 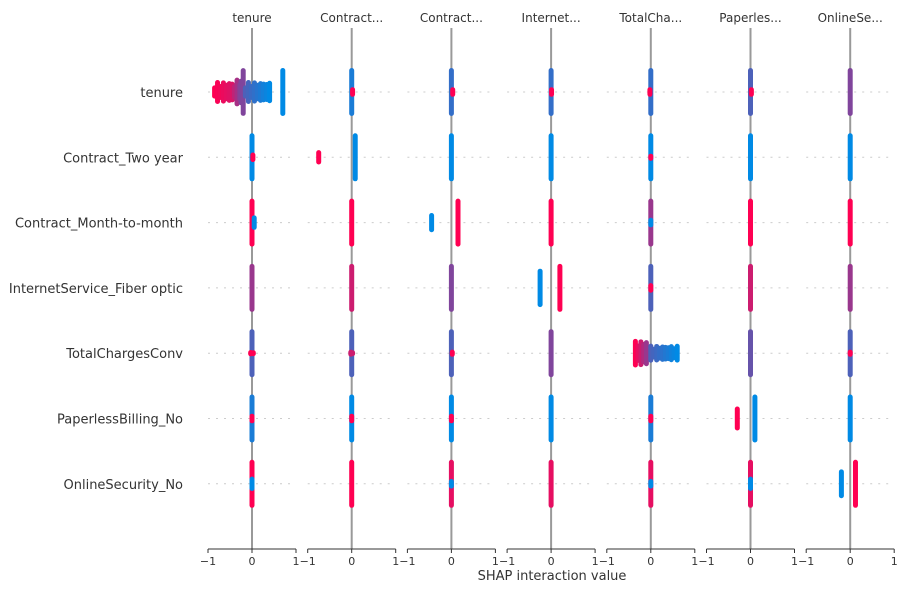 I want to click on row-label: TotalChargesConv, so click(x=124, y=354).